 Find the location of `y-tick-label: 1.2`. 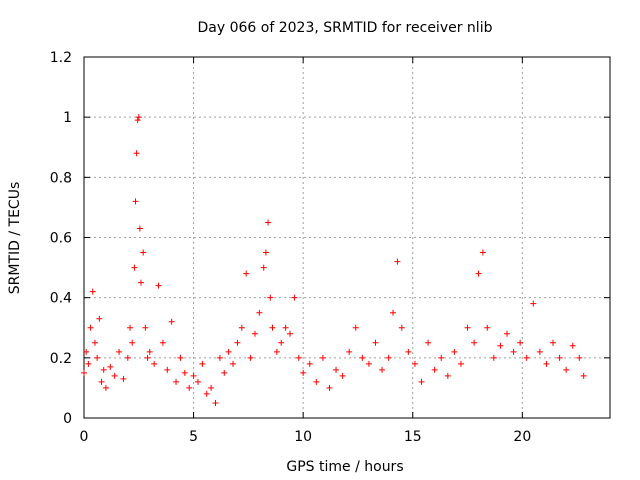

y-tick-label: 1.2 is located at coordinates (61, 58).